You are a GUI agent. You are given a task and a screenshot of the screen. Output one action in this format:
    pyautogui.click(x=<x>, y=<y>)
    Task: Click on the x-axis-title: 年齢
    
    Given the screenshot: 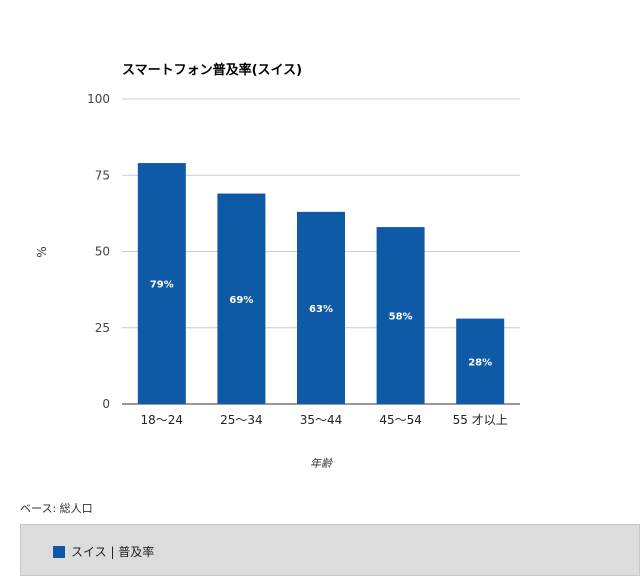 What is the action you would take?
    pyautogui.click(x=321, y=463)
    